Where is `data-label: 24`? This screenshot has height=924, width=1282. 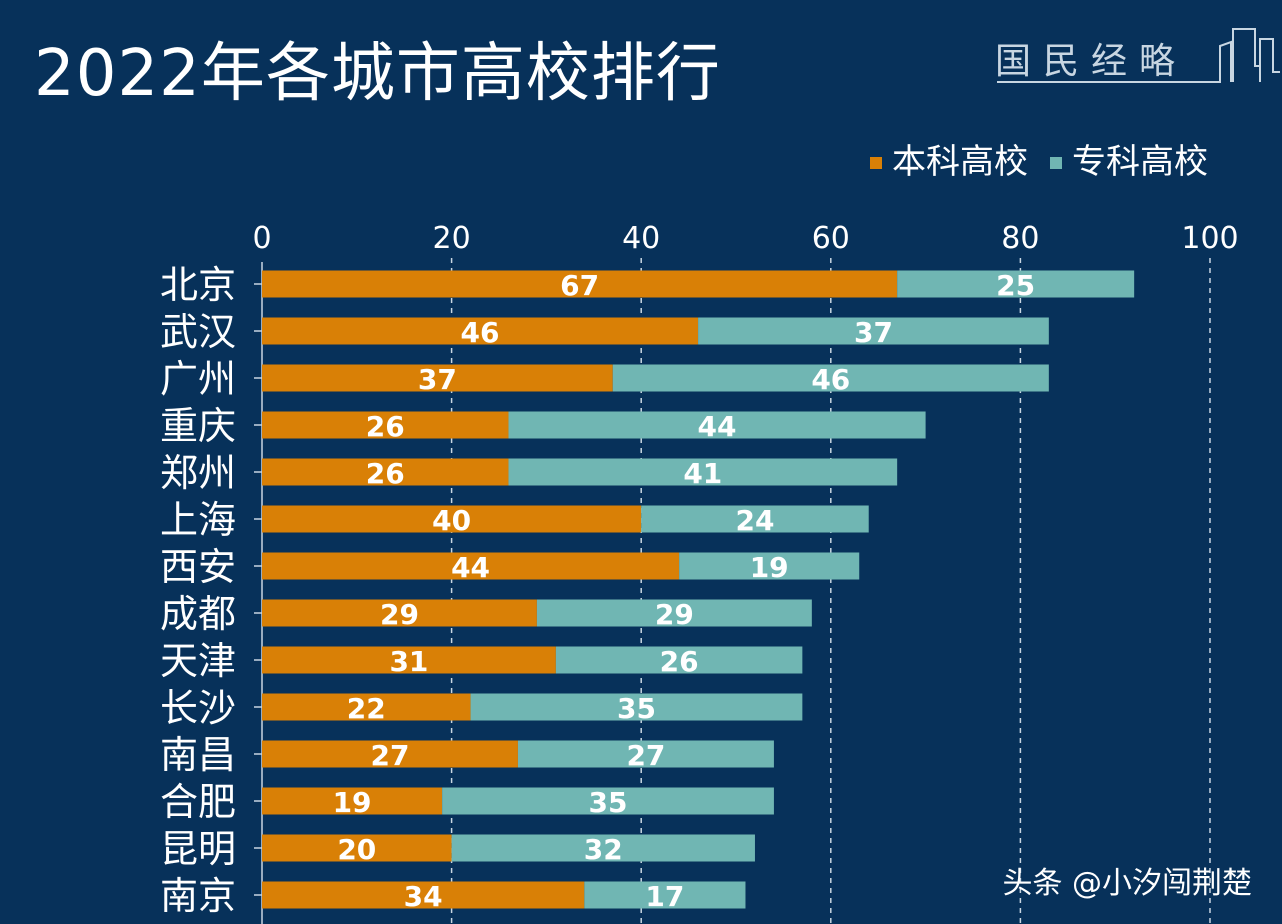 data-label: 24 is located at coordinates (754, 520).